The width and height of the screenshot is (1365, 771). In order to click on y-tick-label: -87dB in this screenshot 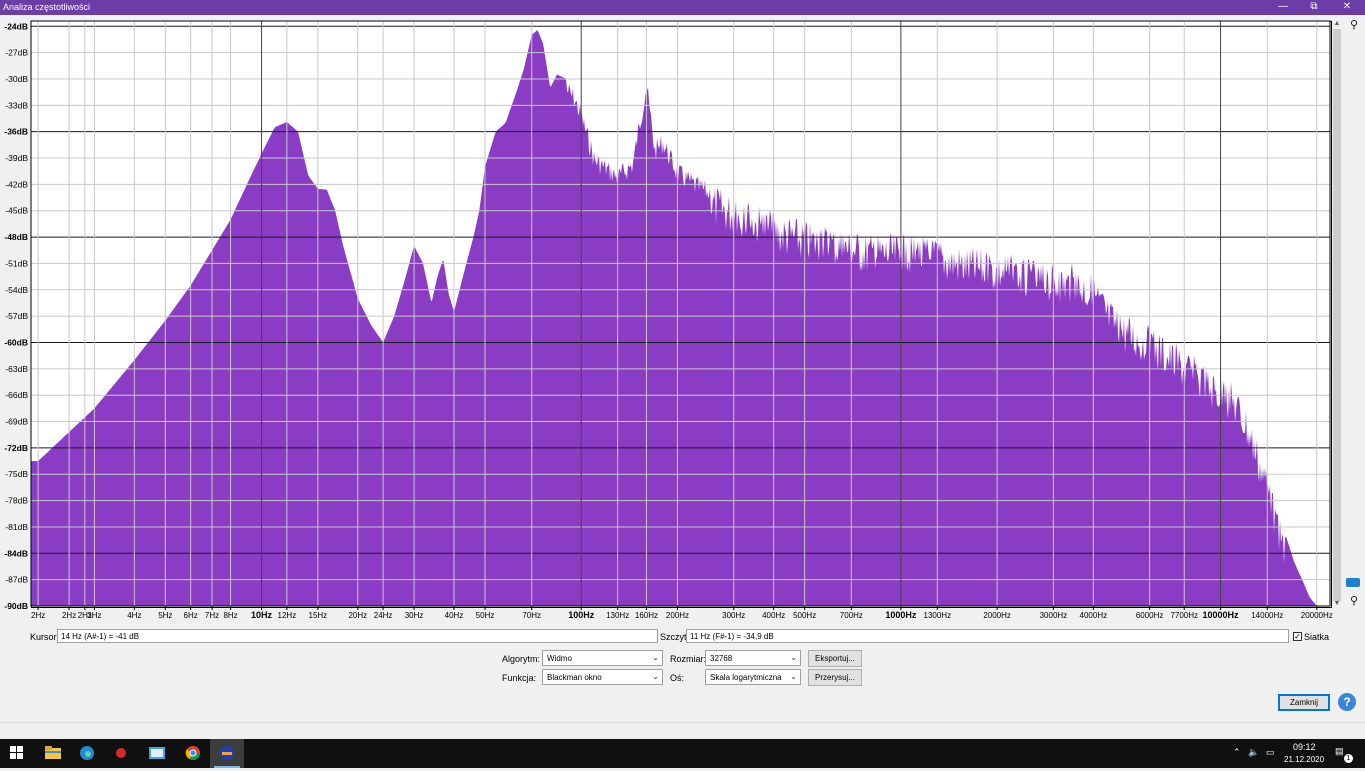, I will do `click(16, 580)`.